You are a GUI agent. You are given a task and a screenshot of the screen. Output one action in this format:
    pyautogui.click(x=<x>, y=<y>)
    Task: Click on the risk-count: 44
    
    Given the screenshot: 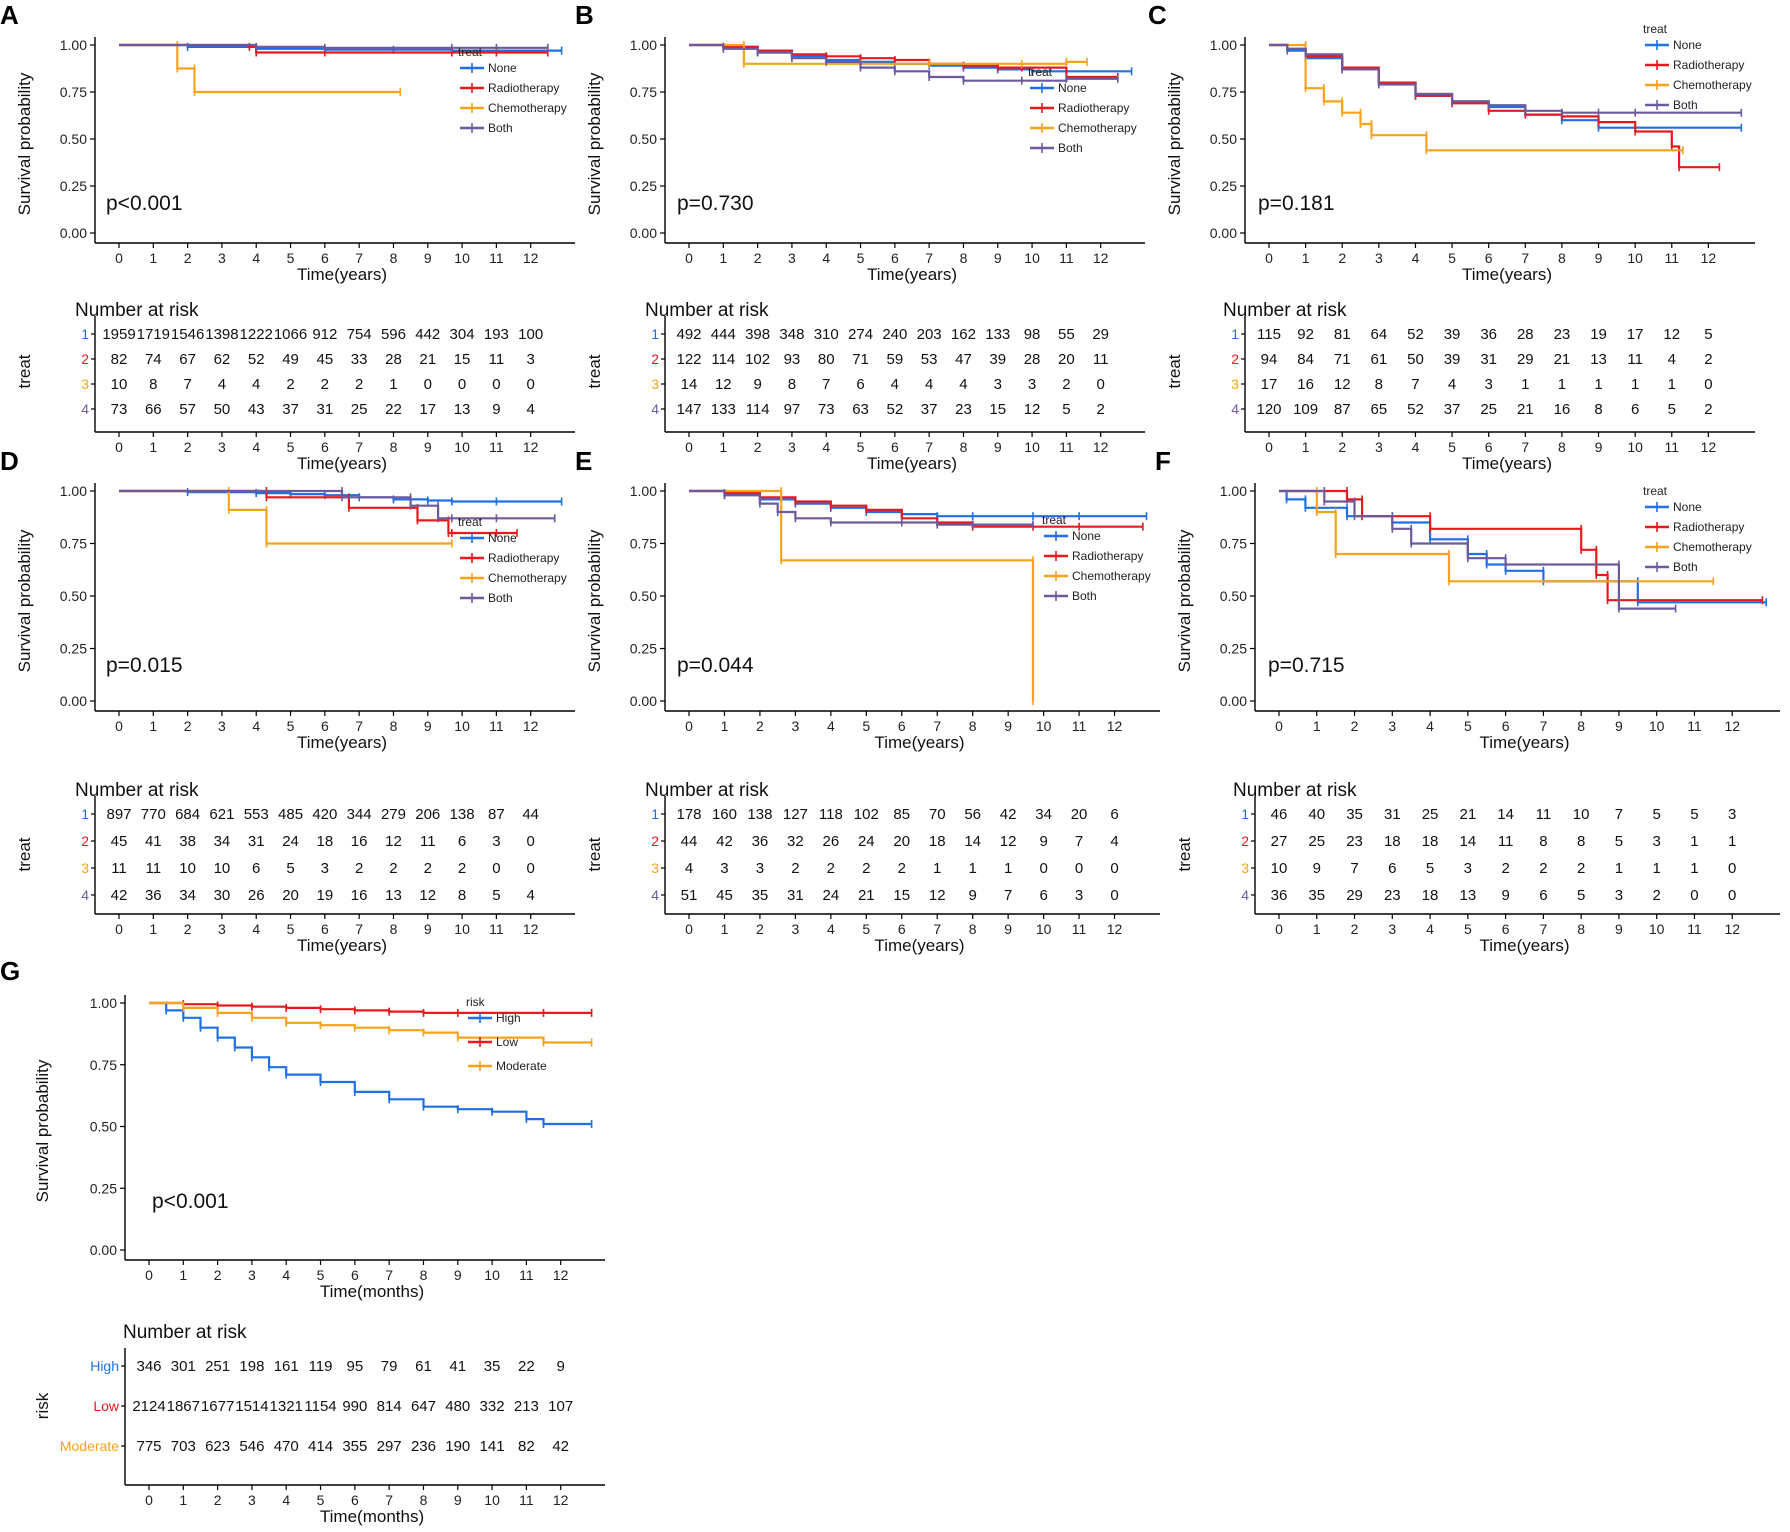 What is the action you would take?
    pyautogui.click(x=530, y=814)
    